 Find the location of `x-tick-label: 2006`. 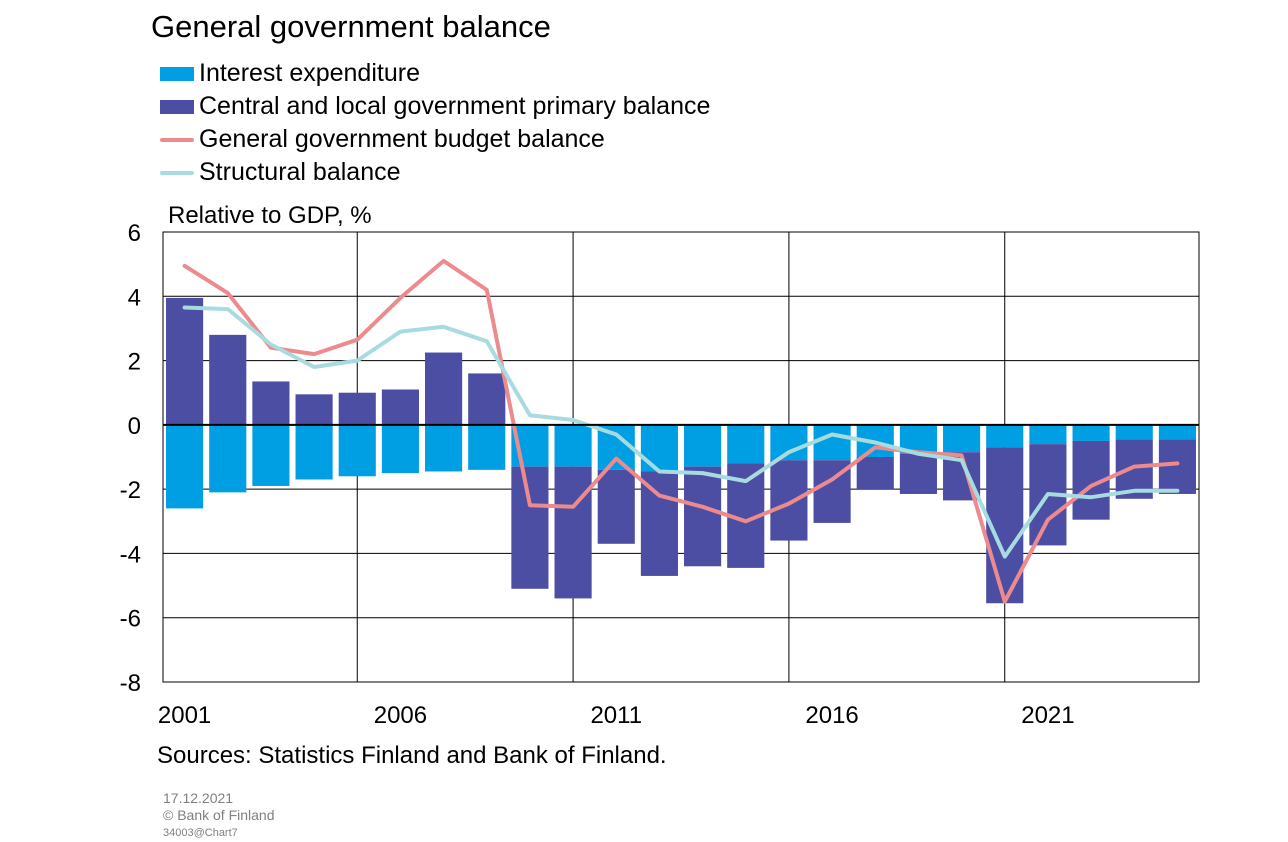

x-tick-label: 2006 is located at coordinates (400, 715).